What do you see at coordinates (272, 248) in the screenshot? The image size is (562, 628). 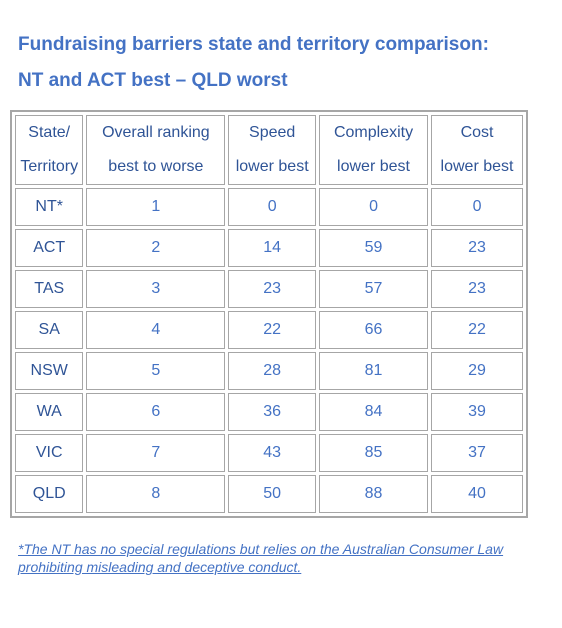 I see `cell-speed: 14` at bounding box center [272, 248].